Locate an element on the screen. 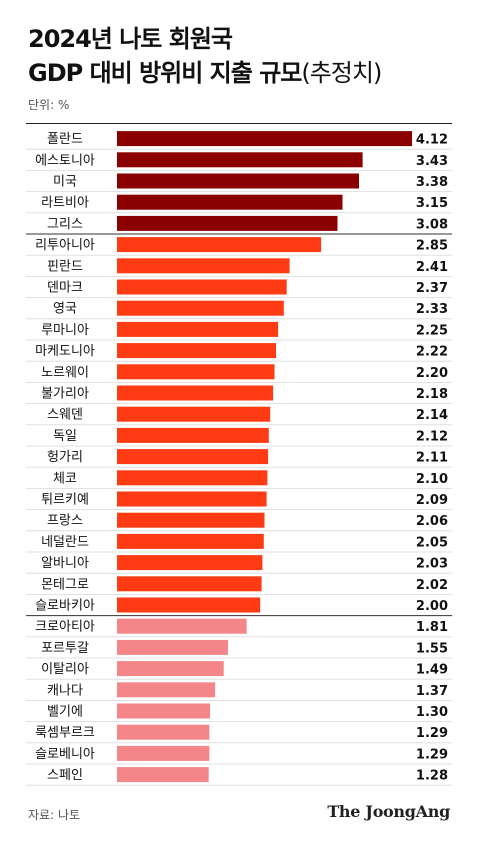 This screenshot has height=844, width=480. value-label: 2.14 is located at coordinates (432, 415).